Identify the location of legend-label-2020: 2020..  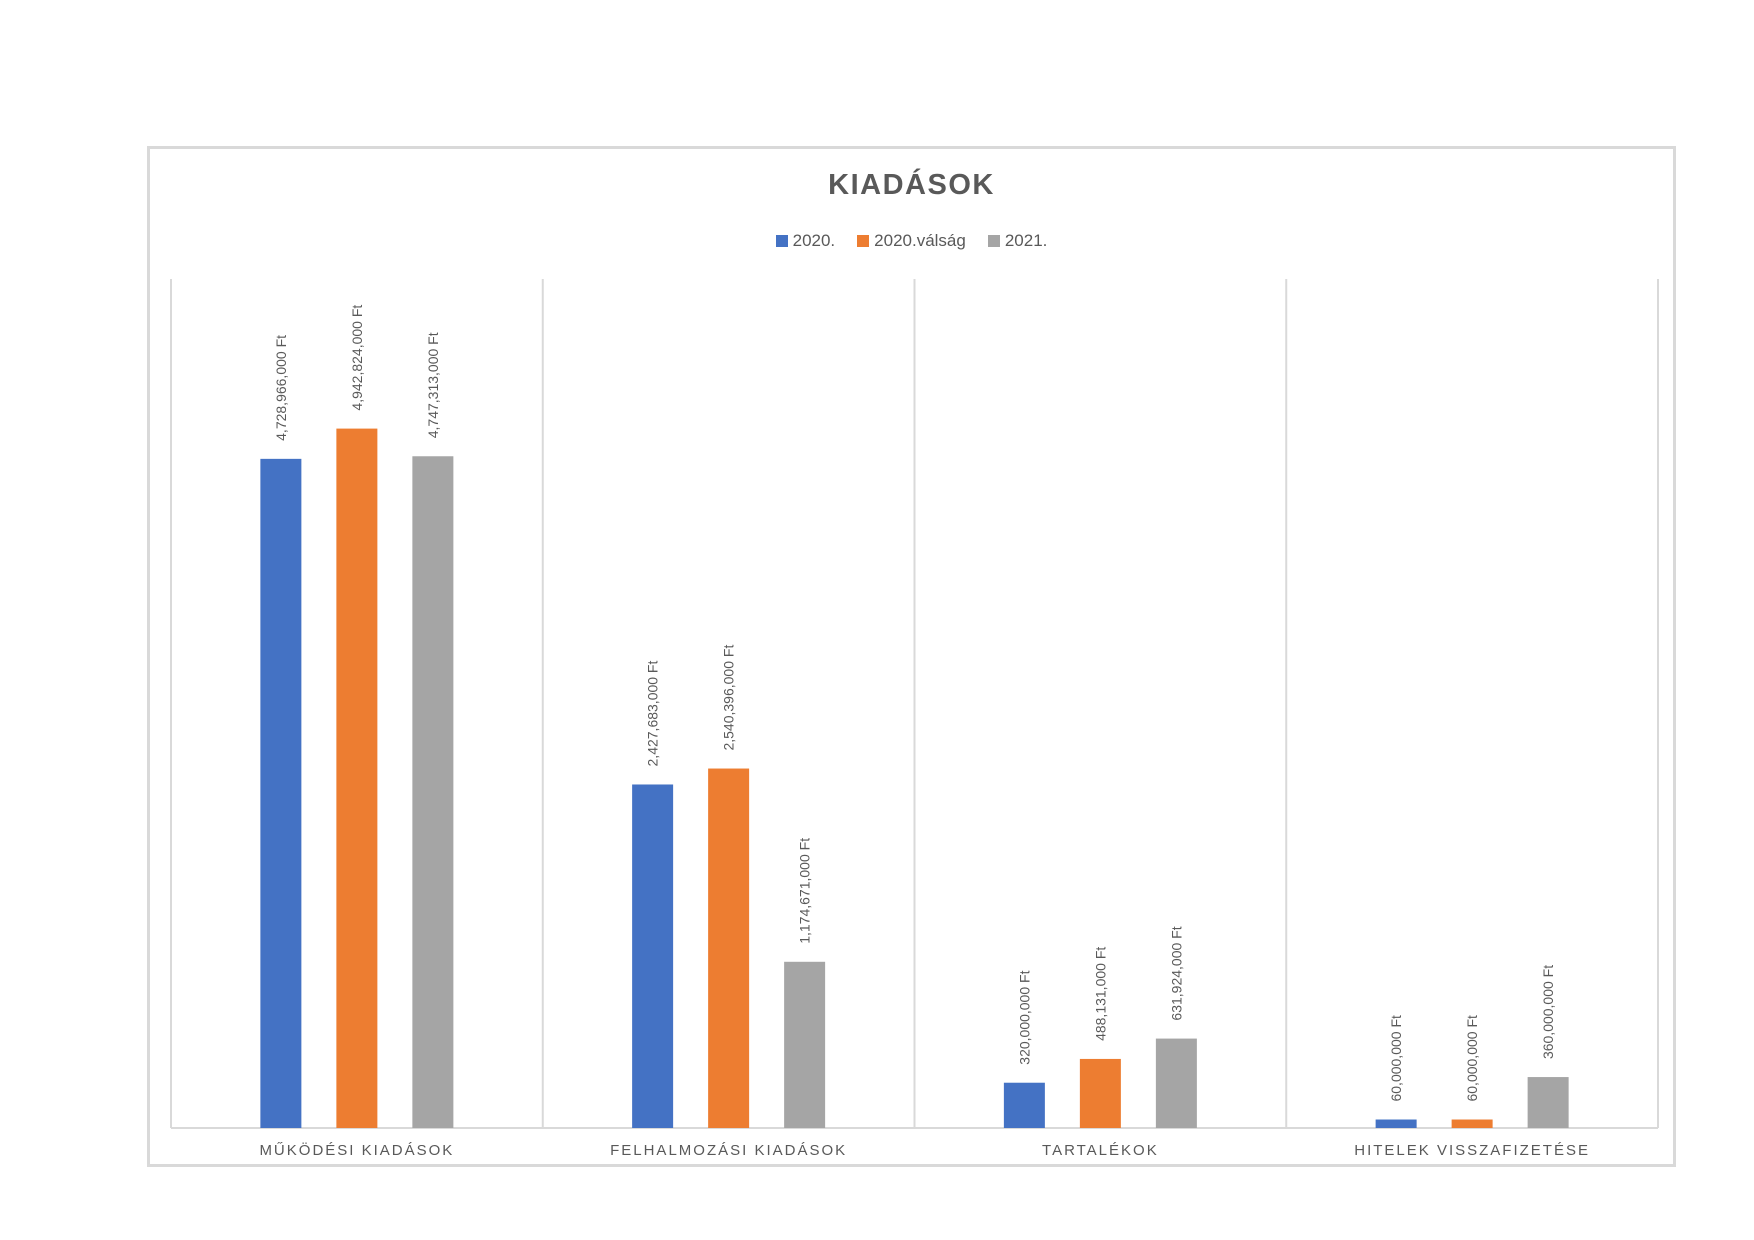
(814, 240).